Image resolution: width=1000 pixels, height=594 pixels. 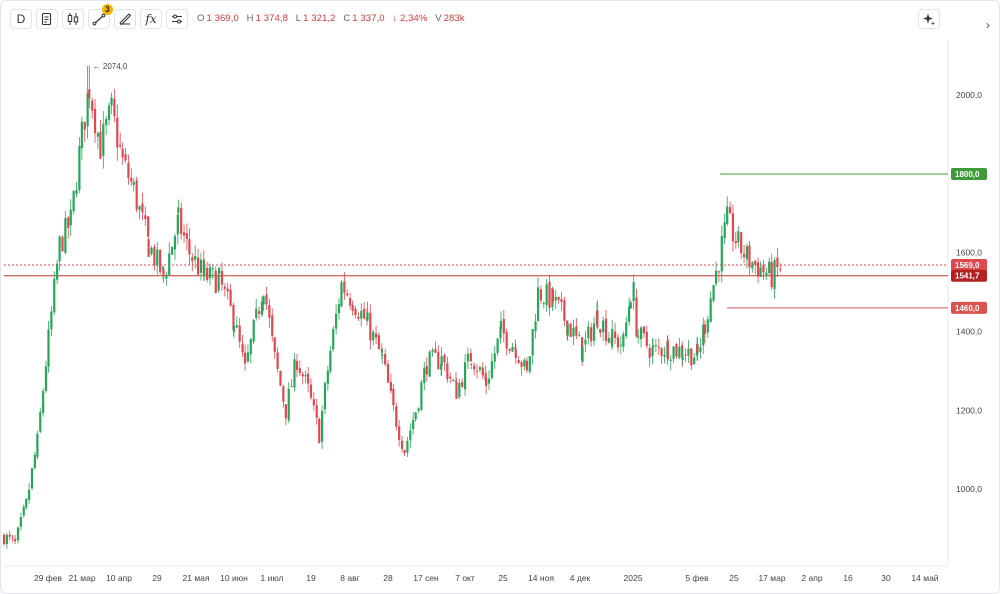 What do you see at coordinates (100, 16) in the screenshot?
I see `drawings-button: 3` at bounding box center [100, 16].